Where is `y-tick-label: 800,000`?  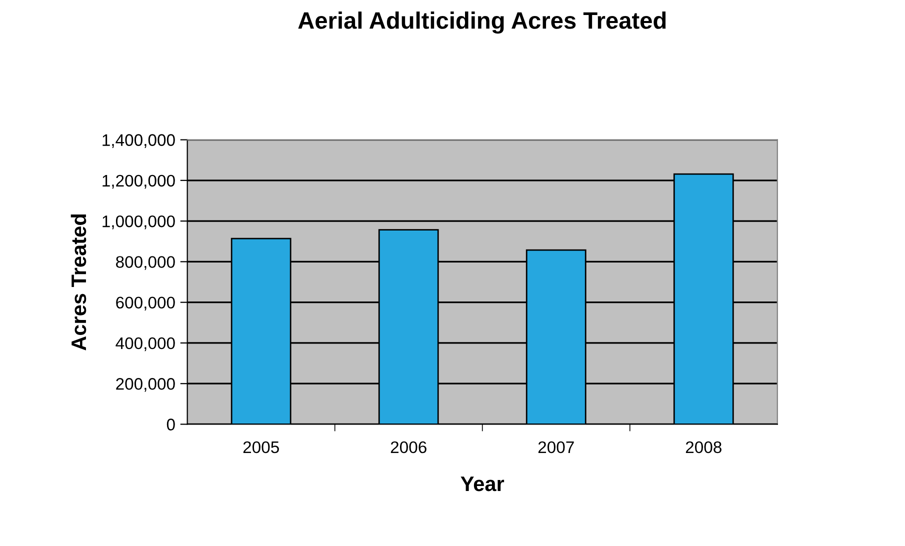
y-tick-label: 800,000 is located at coordinates (145, 263).